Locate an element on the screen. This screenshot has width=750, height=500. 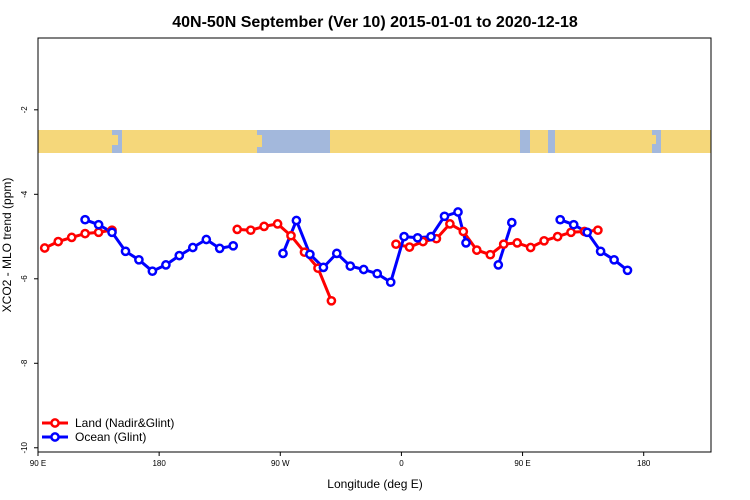
x-tick-label: 0 is located at coordinates (401, 463).